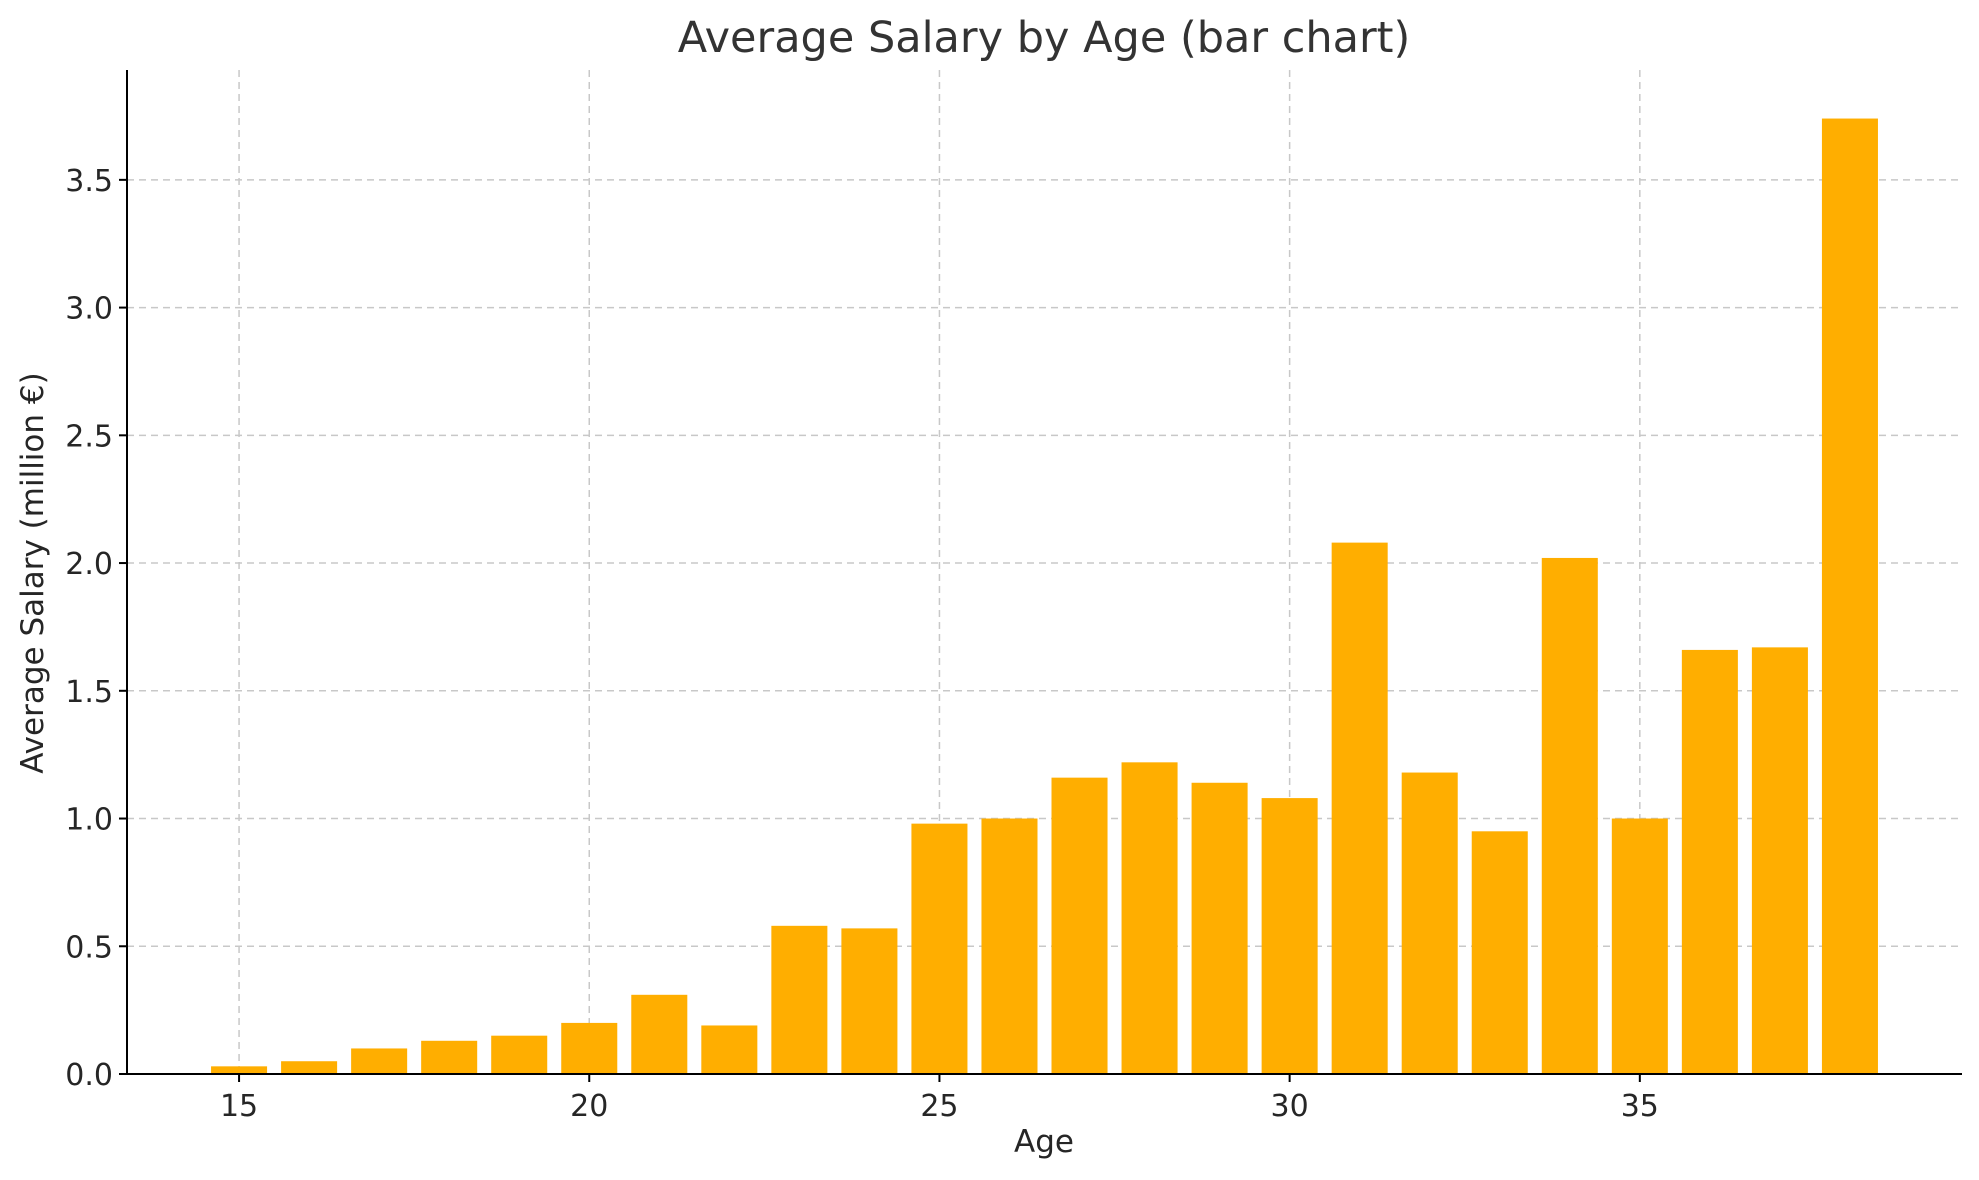  What do you see at coordinates (89, 309) in the screenshot?
I see `y-tick-label: 3.0` at bounding box center [89, 309].